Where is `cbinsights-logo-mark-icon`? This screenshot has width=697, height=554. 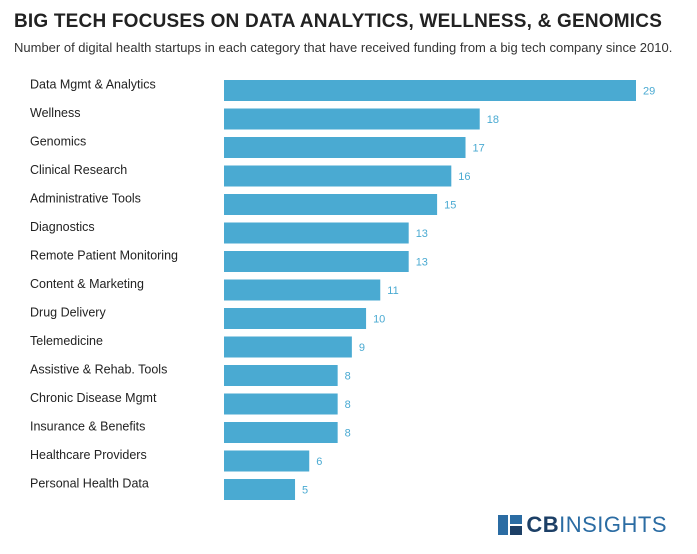
cbinsights-logo-mark-icon is located at coordinates (510, 525).